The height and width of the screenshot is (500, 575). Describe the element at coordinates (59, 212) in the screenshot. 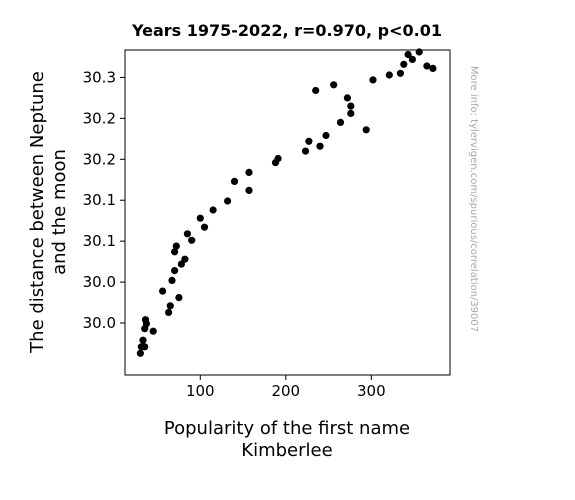

I see `y-axis-label-line2: and the moon` at that location.